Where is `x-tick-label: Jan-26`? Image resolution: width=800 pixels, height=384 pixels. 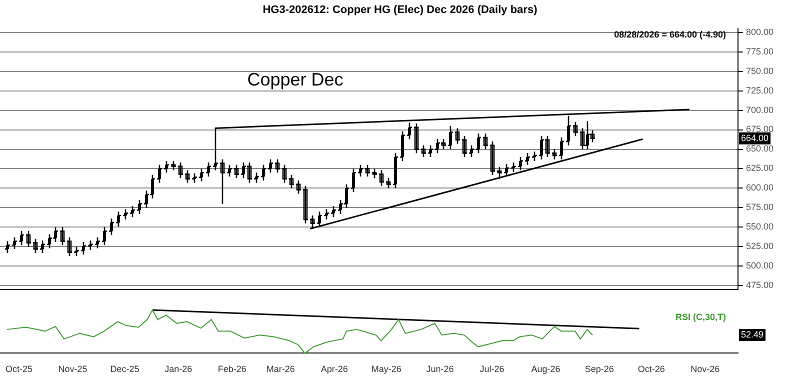
x-tick-label: Jan-26 is located at coordinates (178, 369).